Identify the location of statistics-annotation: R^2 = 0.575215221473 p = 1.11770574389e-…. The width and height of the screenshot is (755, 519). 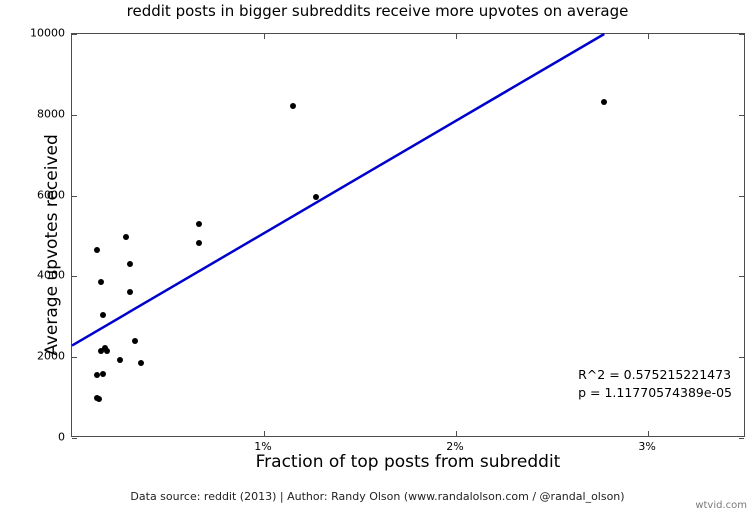
(655, 384).